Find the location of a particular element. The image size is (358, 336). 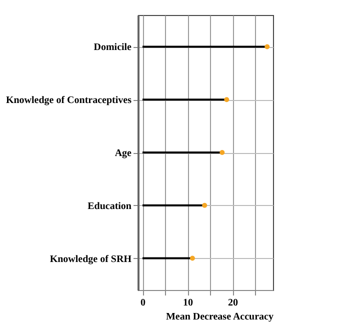

y-tick-label: Education is located at coordinates (110, 206).